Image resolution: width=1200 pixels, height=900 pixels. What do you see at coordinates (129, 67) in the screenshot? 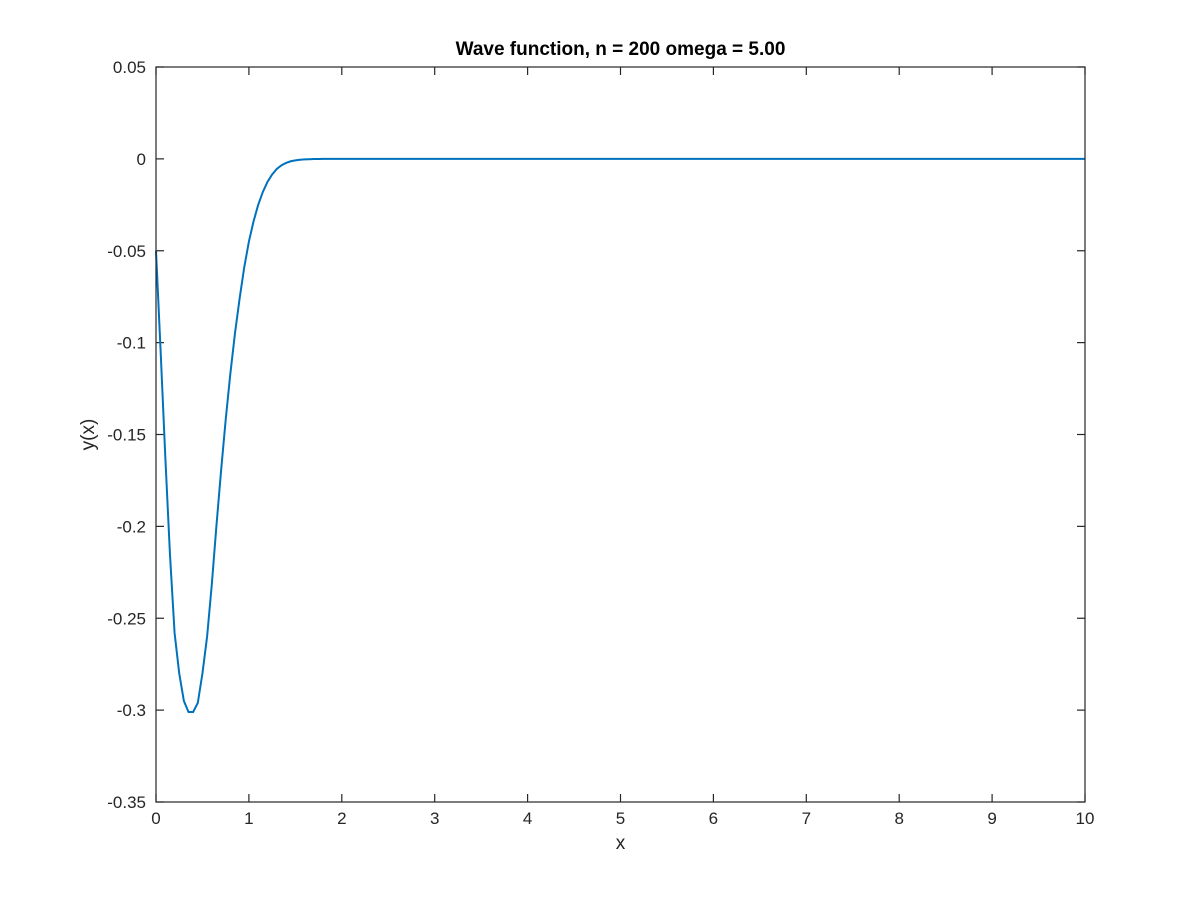
I see `y-tick-label: 0.05` at bounding box center [129, 67].